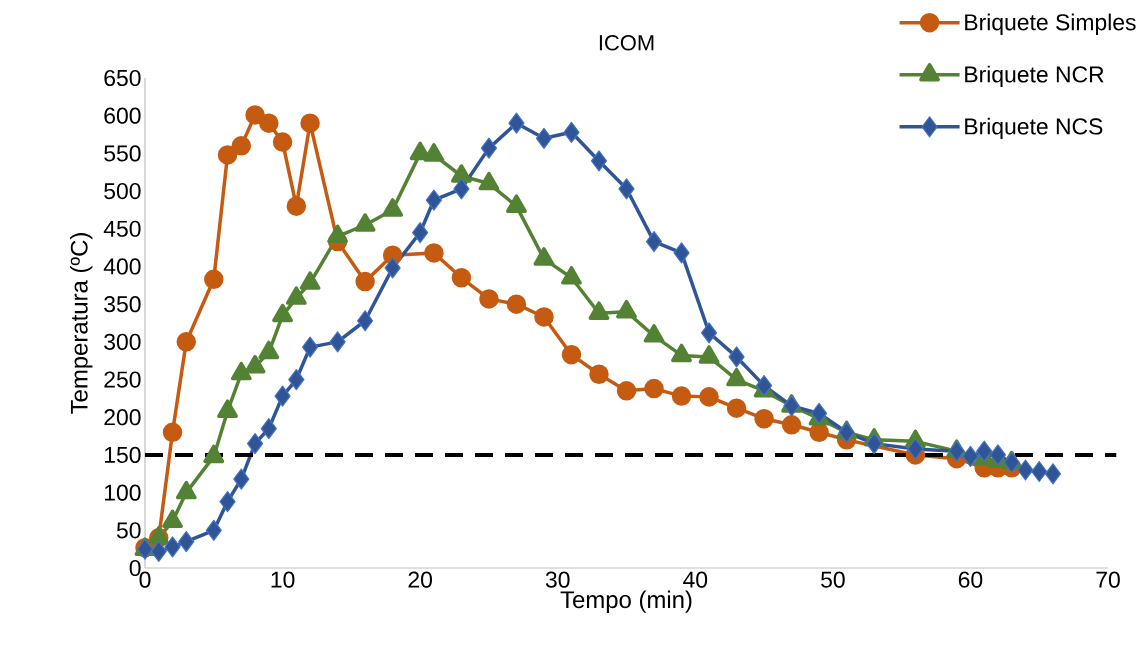 The image size is (1140, 664). Describe the element at coordinates (833, 579) in the screenshot. I see `x-tick-label: 50` at that location.